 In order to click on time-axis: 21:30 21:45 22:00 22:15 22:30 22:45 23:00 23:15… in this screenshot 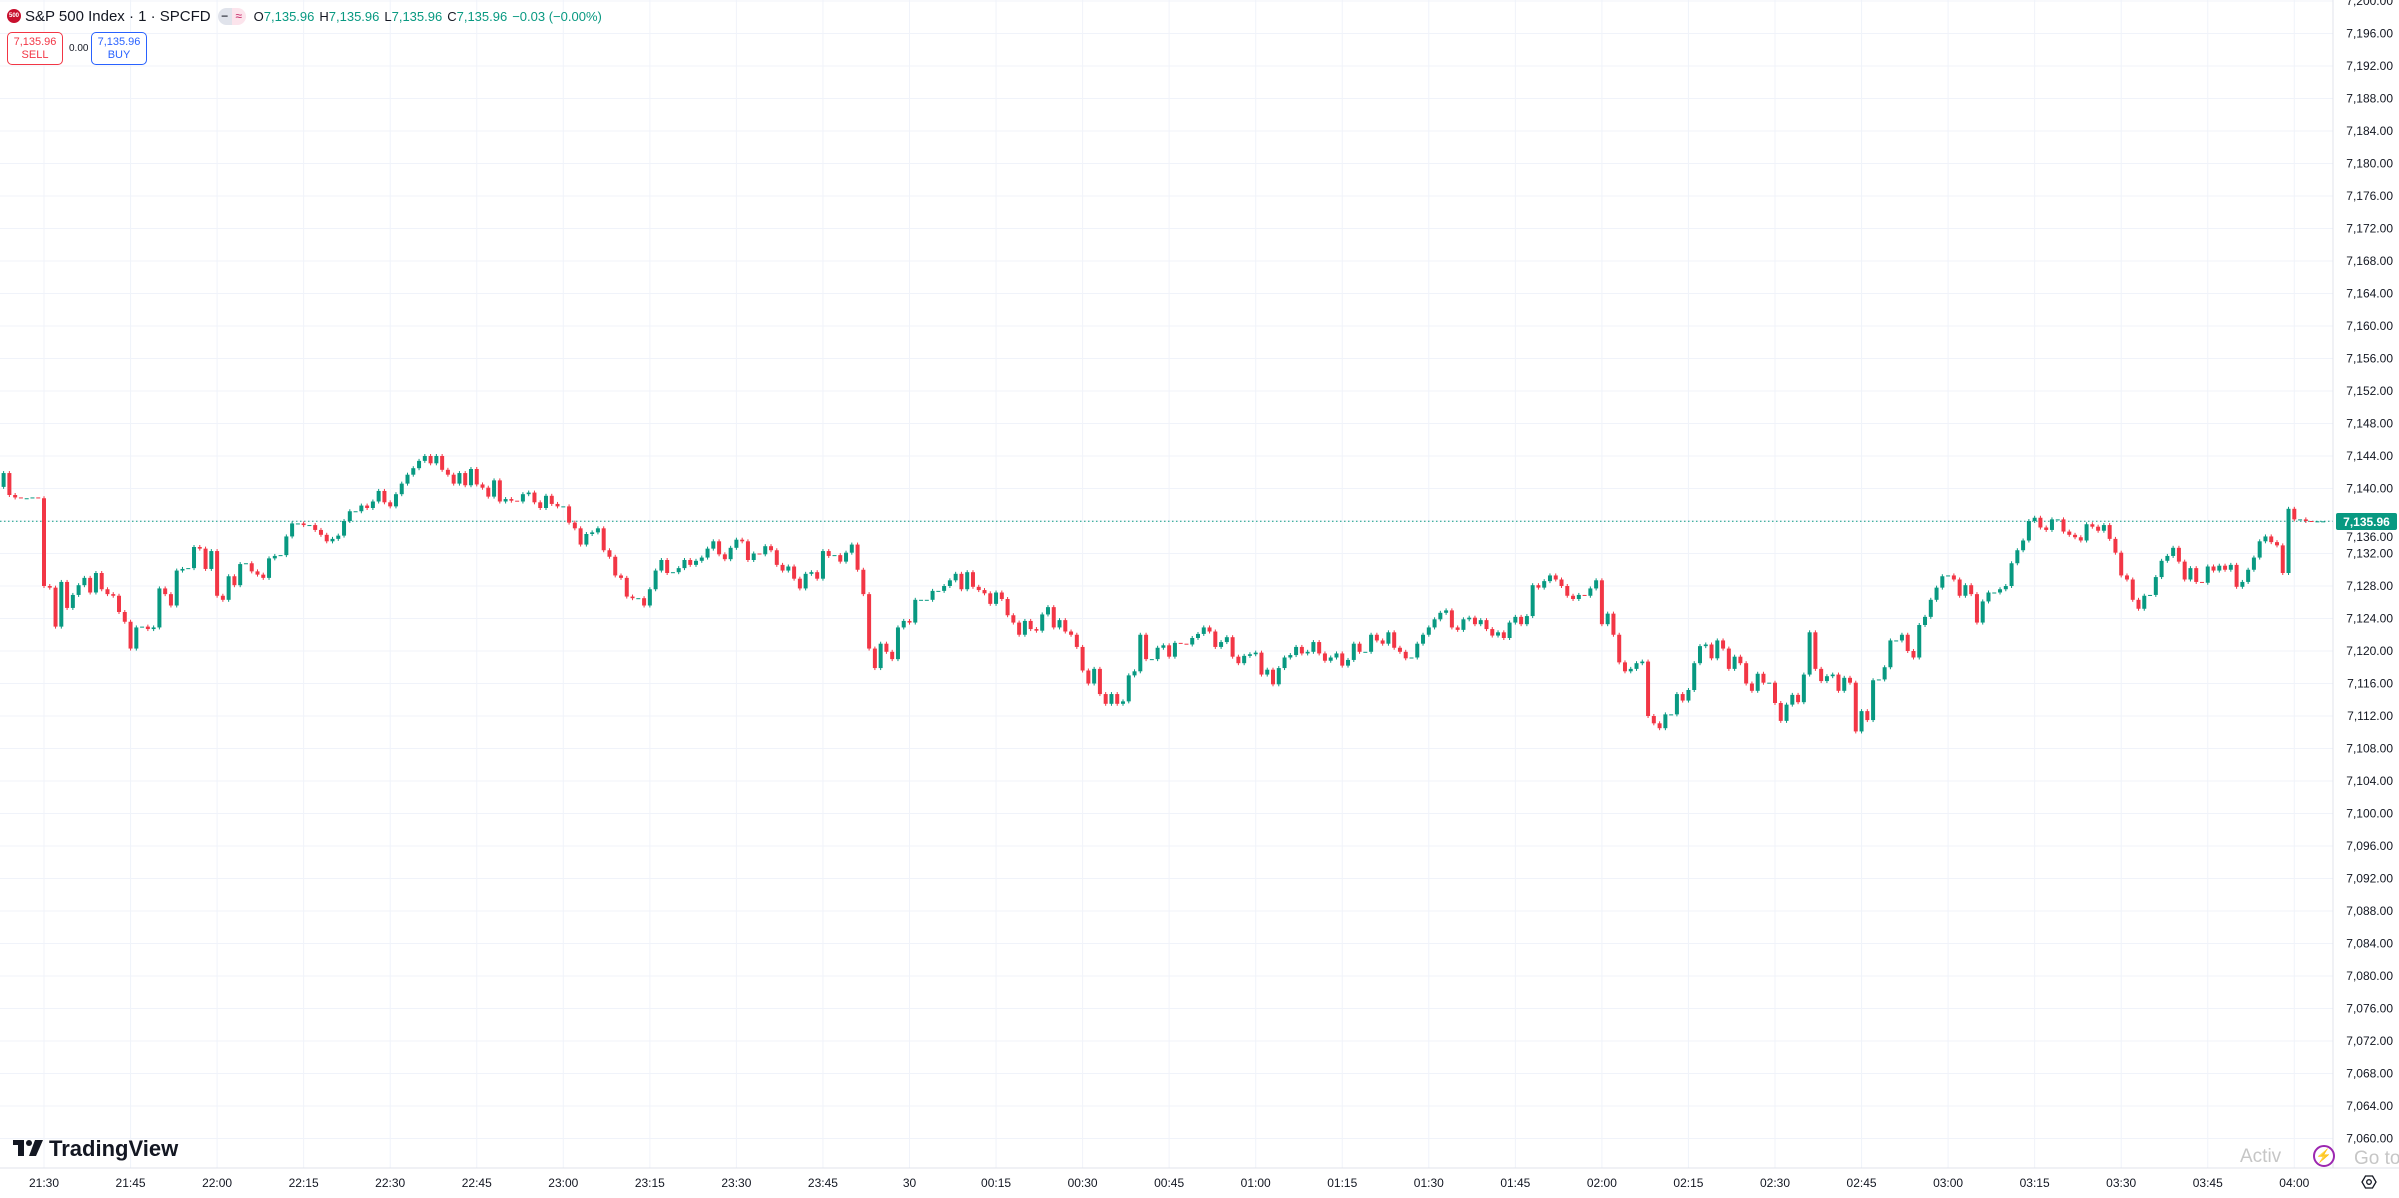, I will do `click(1169, 1183)`.